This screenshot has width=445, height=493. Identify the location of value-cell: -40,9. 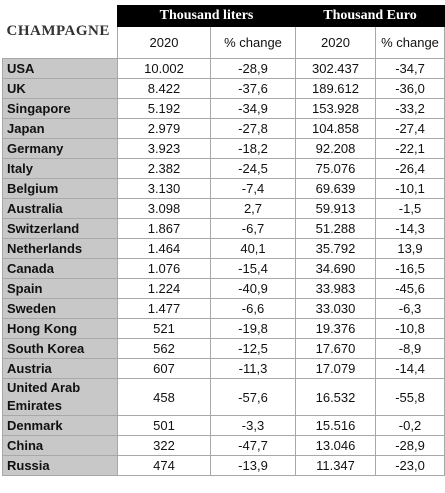
(253, 288).